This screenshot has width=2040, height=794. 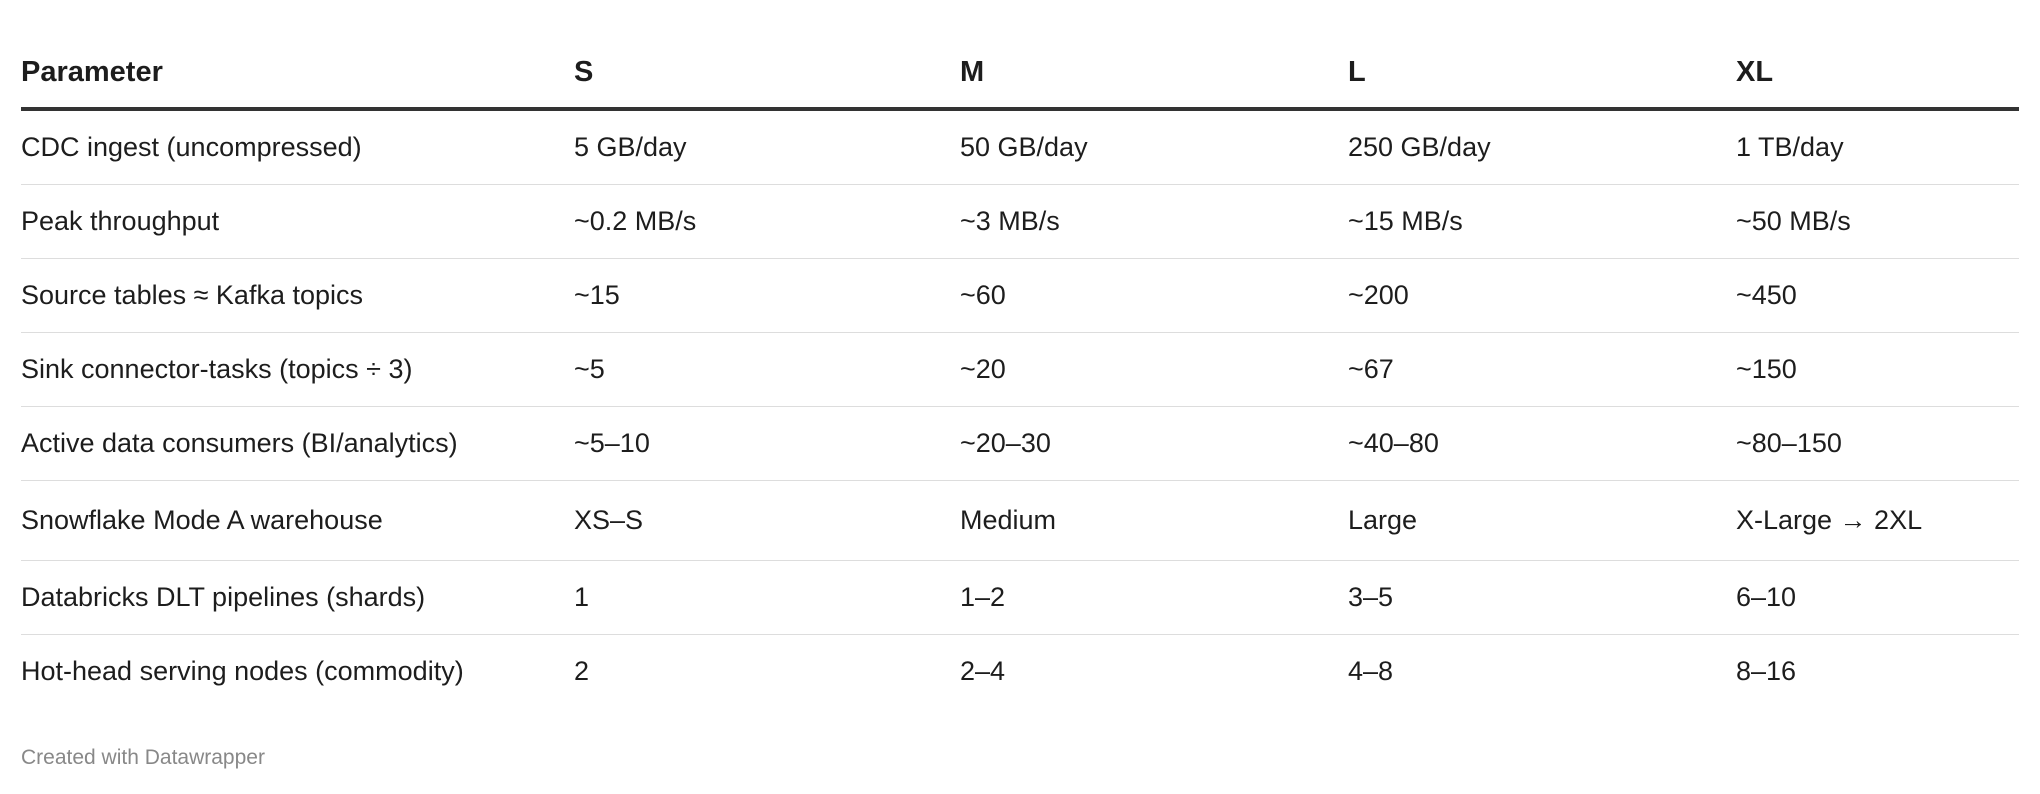 What do you see at coordinates (767, 443) in the screenshot?
I see `table-cell: ~5–10` at bounding box center [767, 443].